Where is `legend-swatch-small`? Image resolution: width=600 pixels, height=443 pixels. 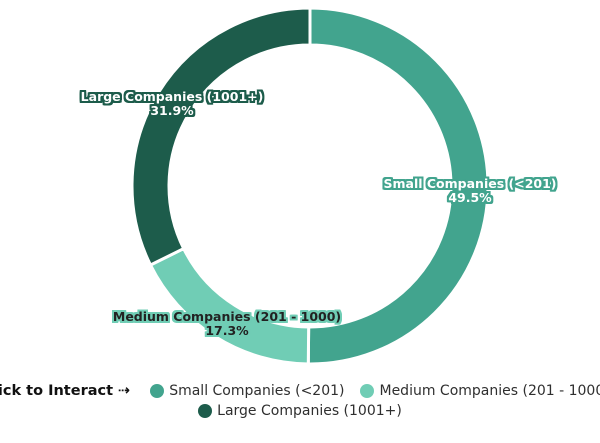
legend-swatch-small is located at coordinates (157, 391).